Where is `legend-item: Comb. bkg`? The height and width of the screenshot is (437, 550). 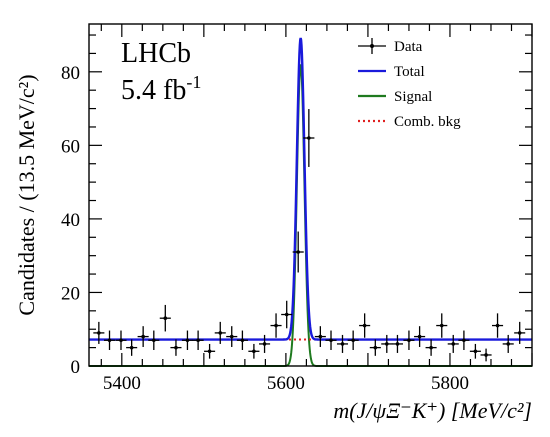 legend-item: Comb. bkg is located at coordinates (409, 122).